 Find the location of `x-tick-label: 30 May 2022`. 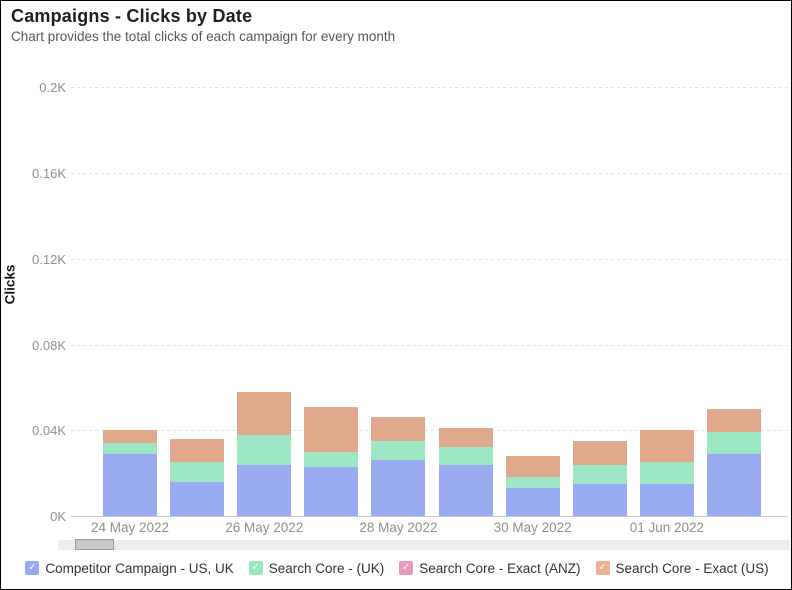

x-tick-label: 30 May 2022 is located at coordinates (532, 527).